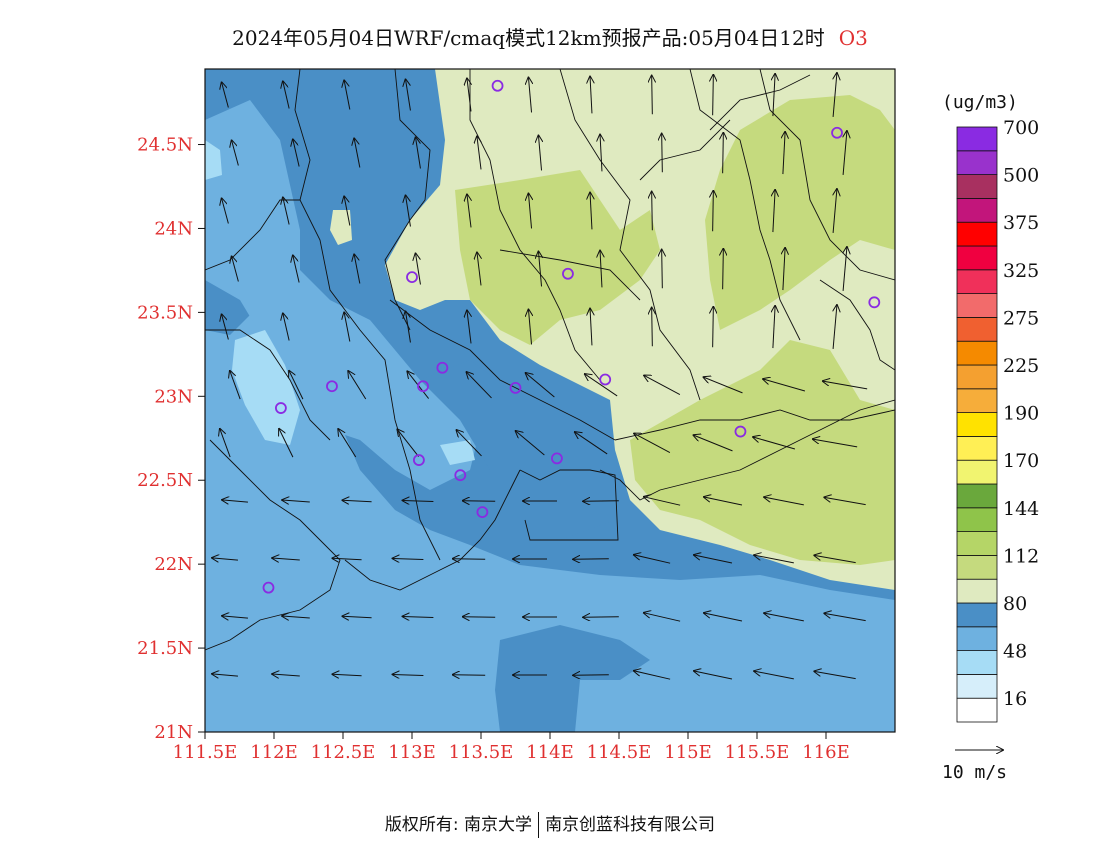 The height and width of the screenshot is (850, 1100). Describe the element at coordinates (539, 825) in the screenshot. I see `copyright-divider` at that location.